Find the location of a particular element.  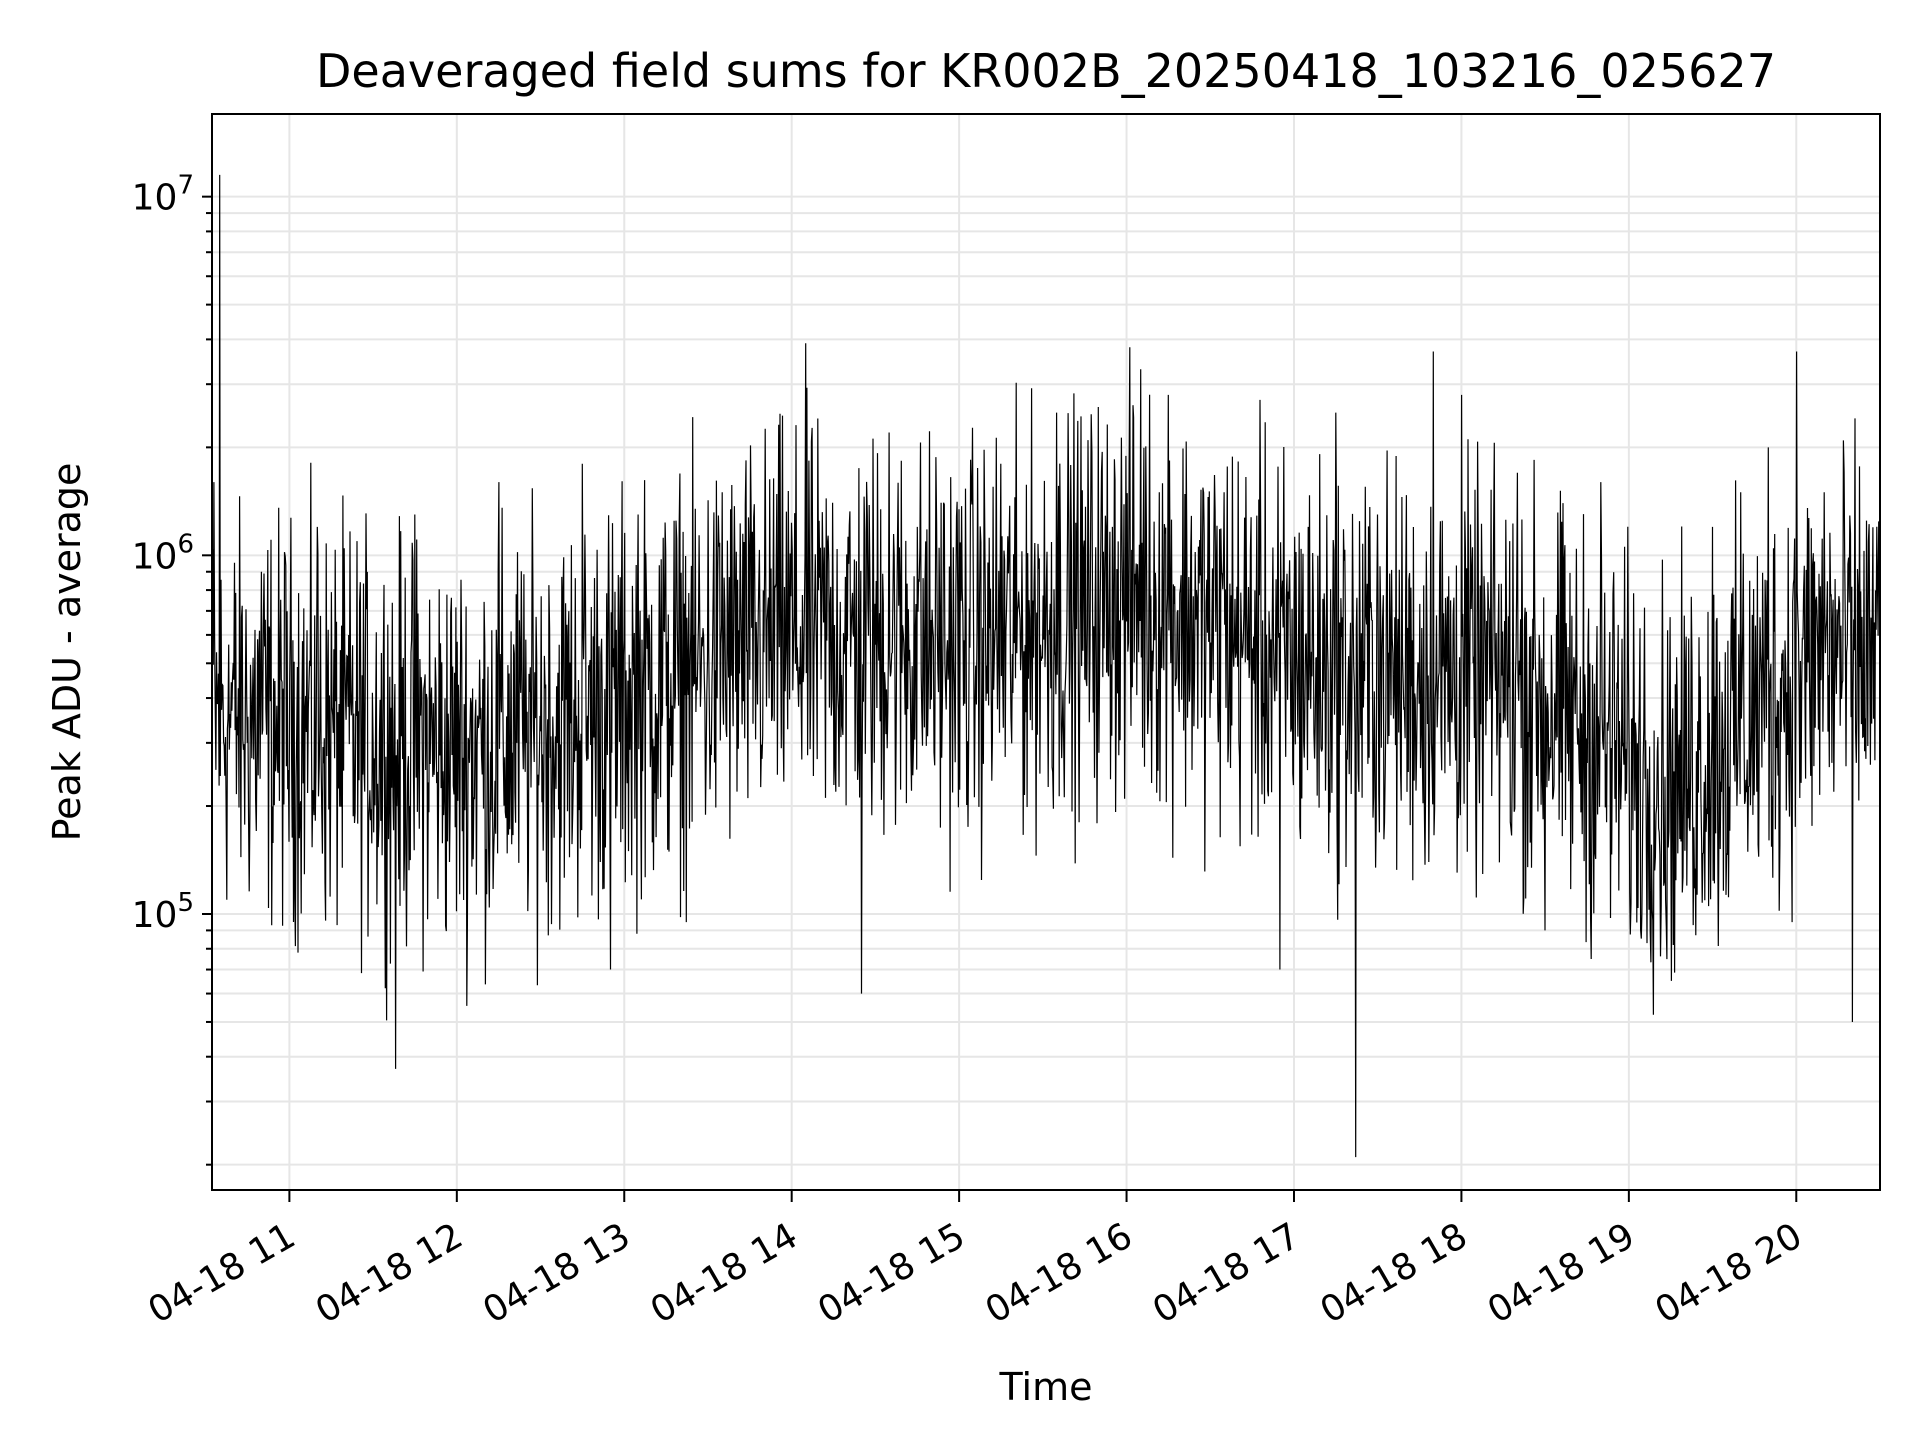

x-axis-label: Time is located at coordinates (1046, 1387).